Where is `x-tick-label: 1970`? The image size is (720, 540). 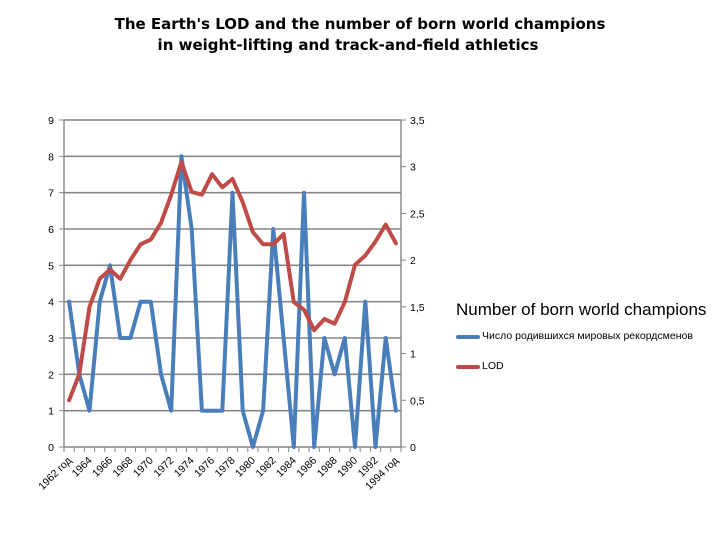 x-tick-label: 1970 is located at coordinates (143, 467).